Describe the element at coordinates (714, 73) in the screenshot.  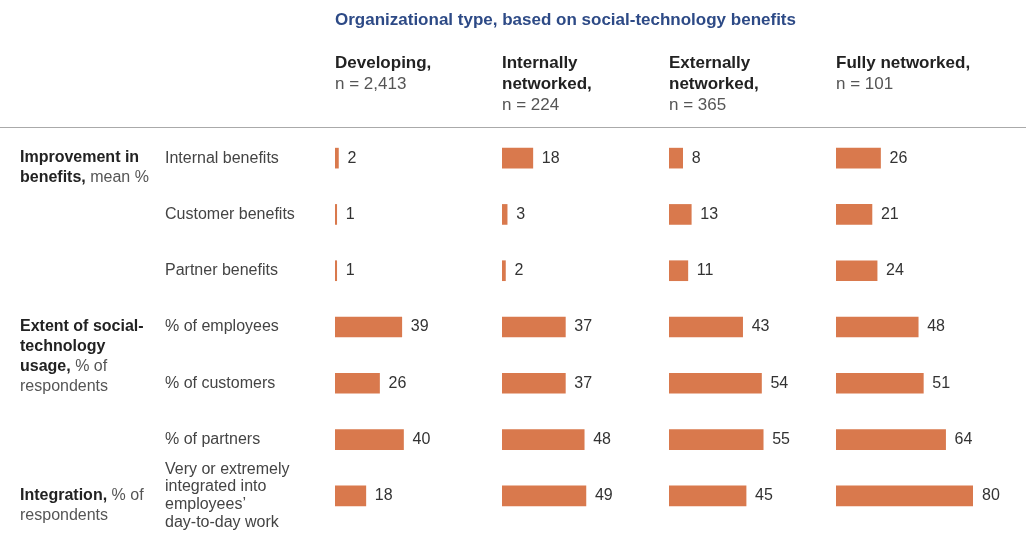
I see `chart-title: Externally networked,` at that location.